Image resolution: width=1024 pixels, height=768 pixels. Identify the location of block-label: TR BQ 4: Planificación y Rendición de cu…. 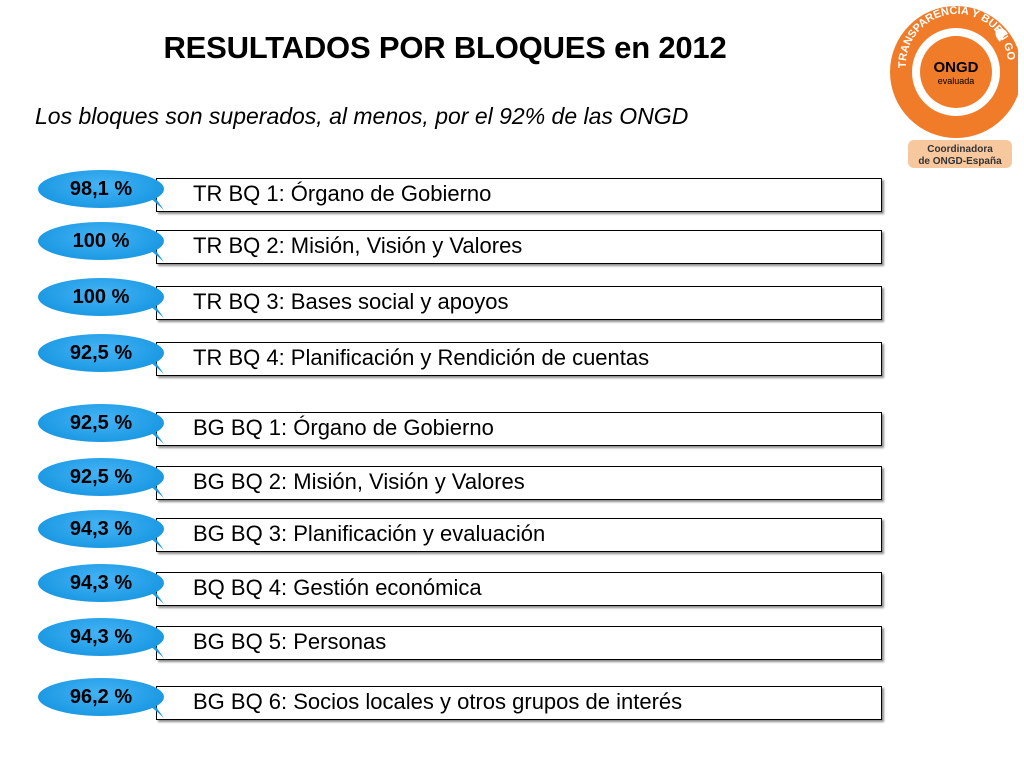
(421, 357).